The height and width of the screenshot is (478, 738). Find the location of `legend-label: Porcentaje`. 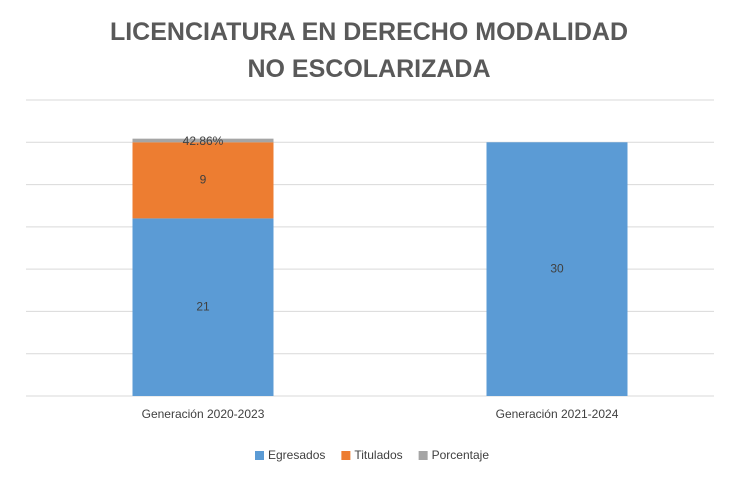

legend-label: Porcentaje is located at coordinates (461, 455).